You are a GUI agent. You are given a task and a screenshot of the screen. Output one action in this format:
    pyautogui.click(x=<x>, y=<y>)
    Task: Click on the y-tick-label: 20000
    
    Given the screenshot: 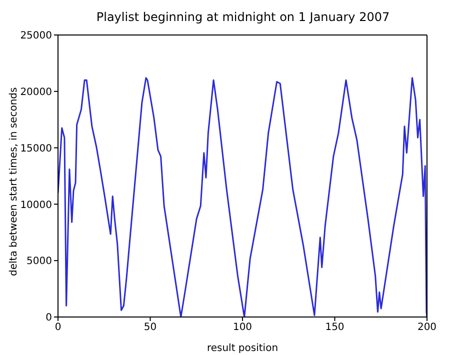 What is the action you would take?
    pyautogui.click(x=36, y=92)
    